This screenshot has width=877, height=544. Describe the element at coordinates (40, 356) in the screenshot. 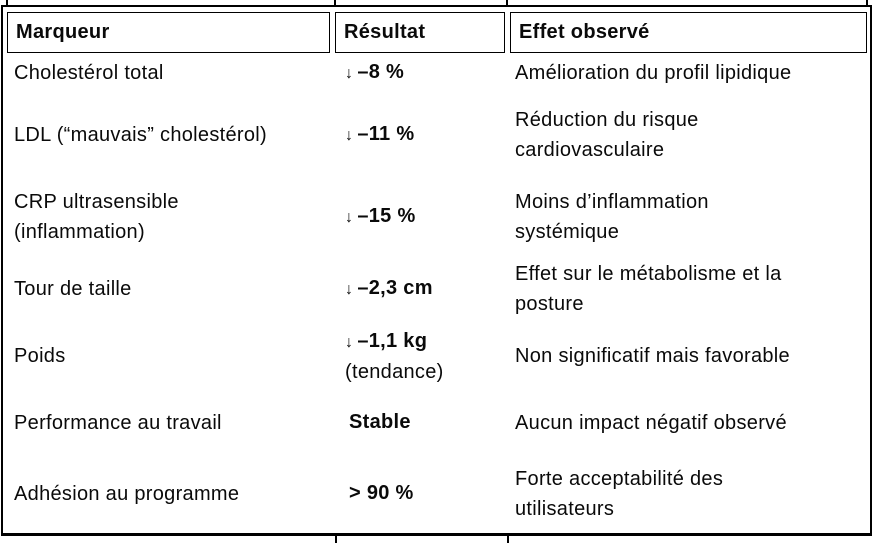

I see `marker-cell: Poids` at that location.